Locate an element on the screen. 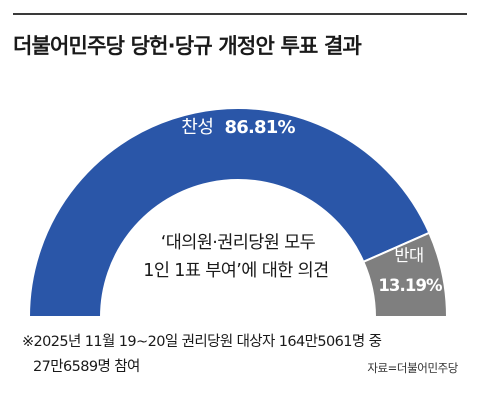 Image resolution: width=480 pixels, height=400 pixels. oppose-value: 13.19% is located at coordinates (410, 285).